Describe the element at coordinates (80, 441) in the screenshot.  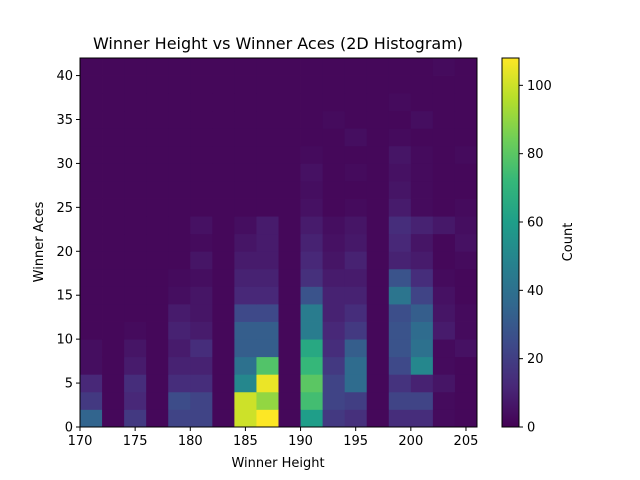
I see `x-tick-label: 170` at that location.